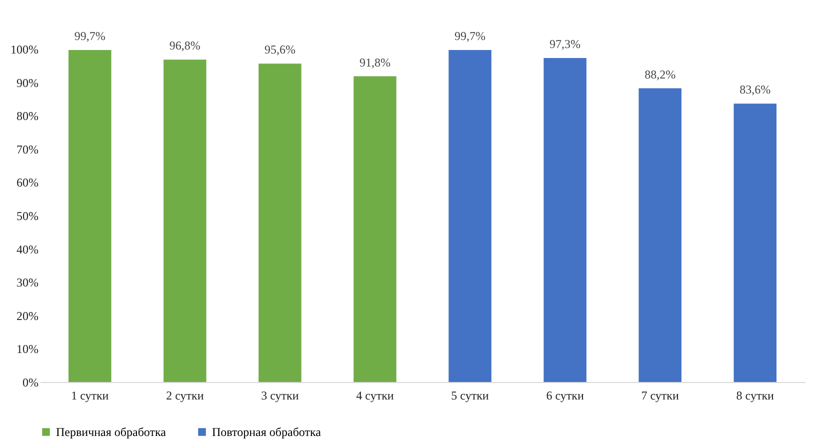 The height and width of the screenshot is (448, 825). What do you see at coordinates (27, 83) in the screenshot?
I see `y-tick-label: 90%` at bounding box center [27, 83].